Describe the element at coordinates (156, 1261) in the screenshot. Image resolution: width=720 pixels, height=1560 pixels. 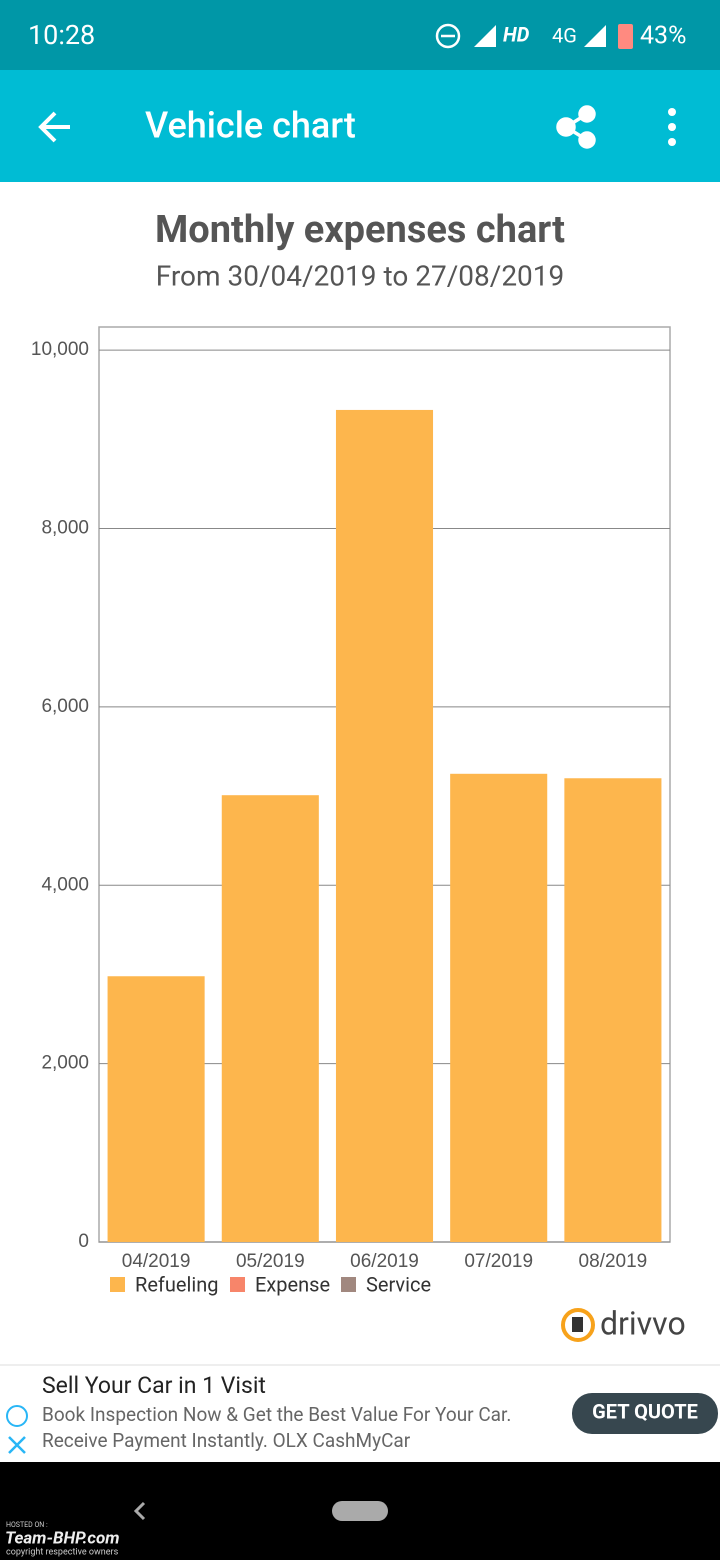
I see `x-tick-label: 04/2019` at that location.